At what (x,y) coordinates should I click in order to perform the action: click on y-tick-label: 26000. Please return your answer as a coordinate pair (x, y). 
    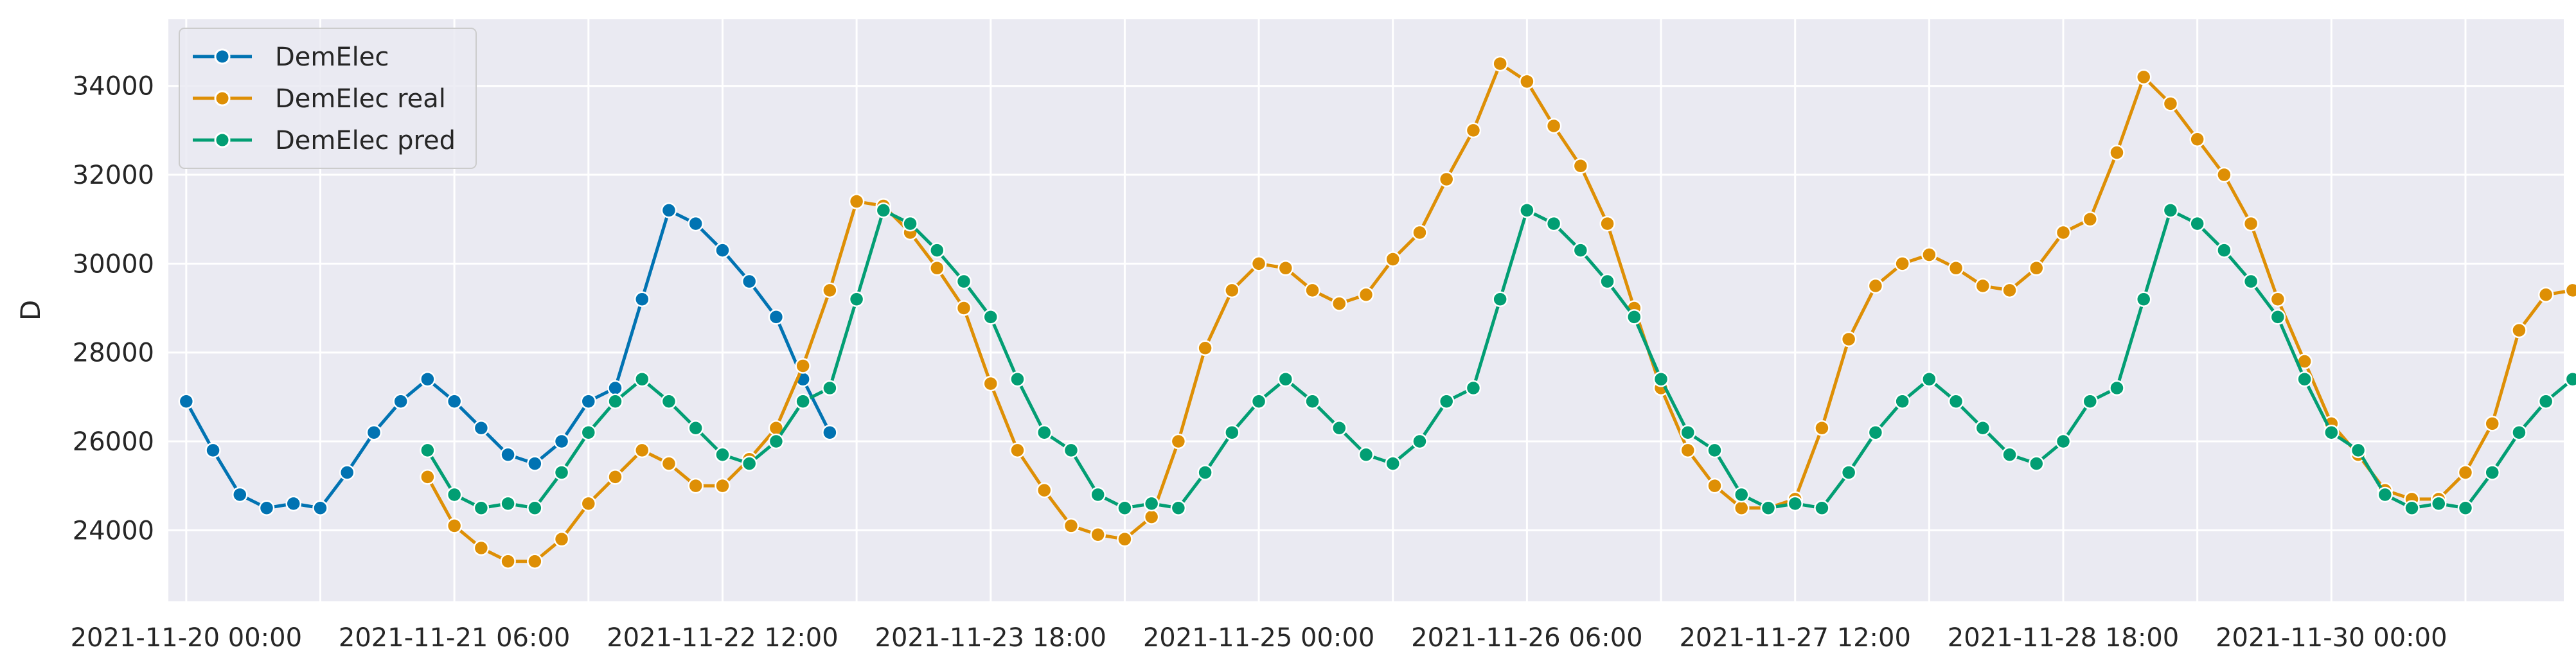
    Looking at the image, I should click on (114, 442).